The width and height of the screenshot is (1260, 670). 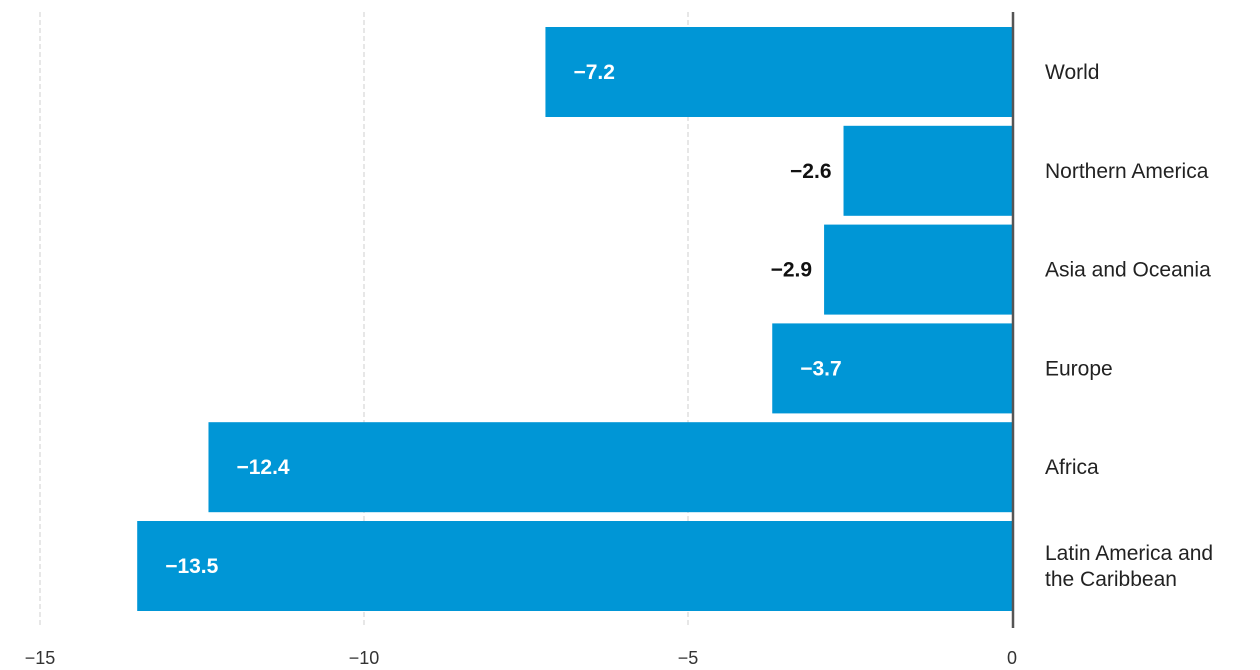 What do you see at coordinates (1072, 72) in the screenshot?
I see `category-label: World` at bounding box center [1072, 72].